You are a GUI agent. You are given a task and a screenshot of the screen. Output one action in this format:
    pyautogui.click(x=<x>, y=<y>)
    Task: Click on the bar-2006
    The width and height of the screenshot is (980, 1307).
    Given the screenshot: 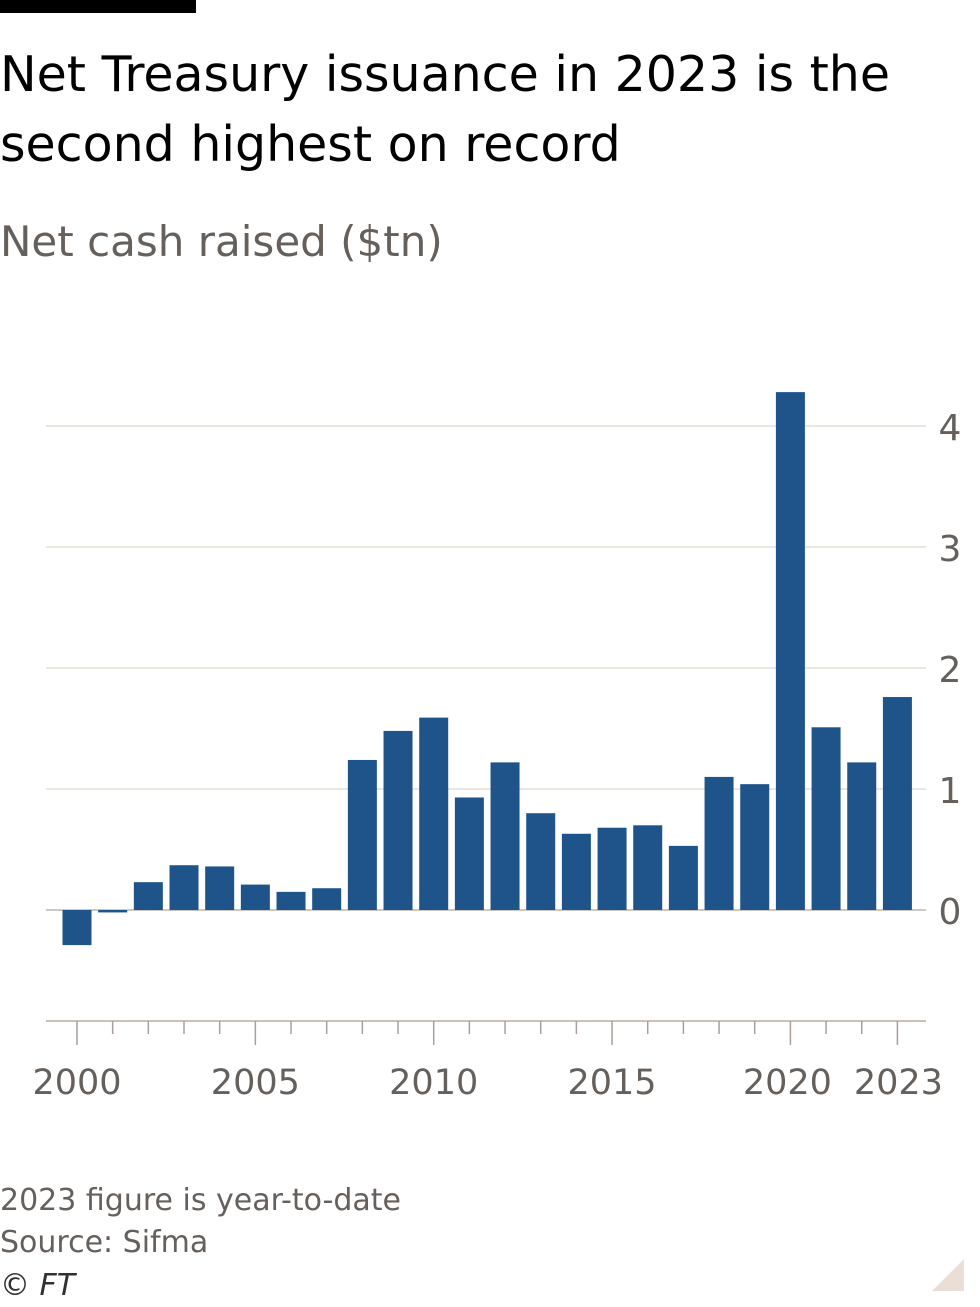 What is the action you would take?
    pyautogui.click(x=291, y=900)
    